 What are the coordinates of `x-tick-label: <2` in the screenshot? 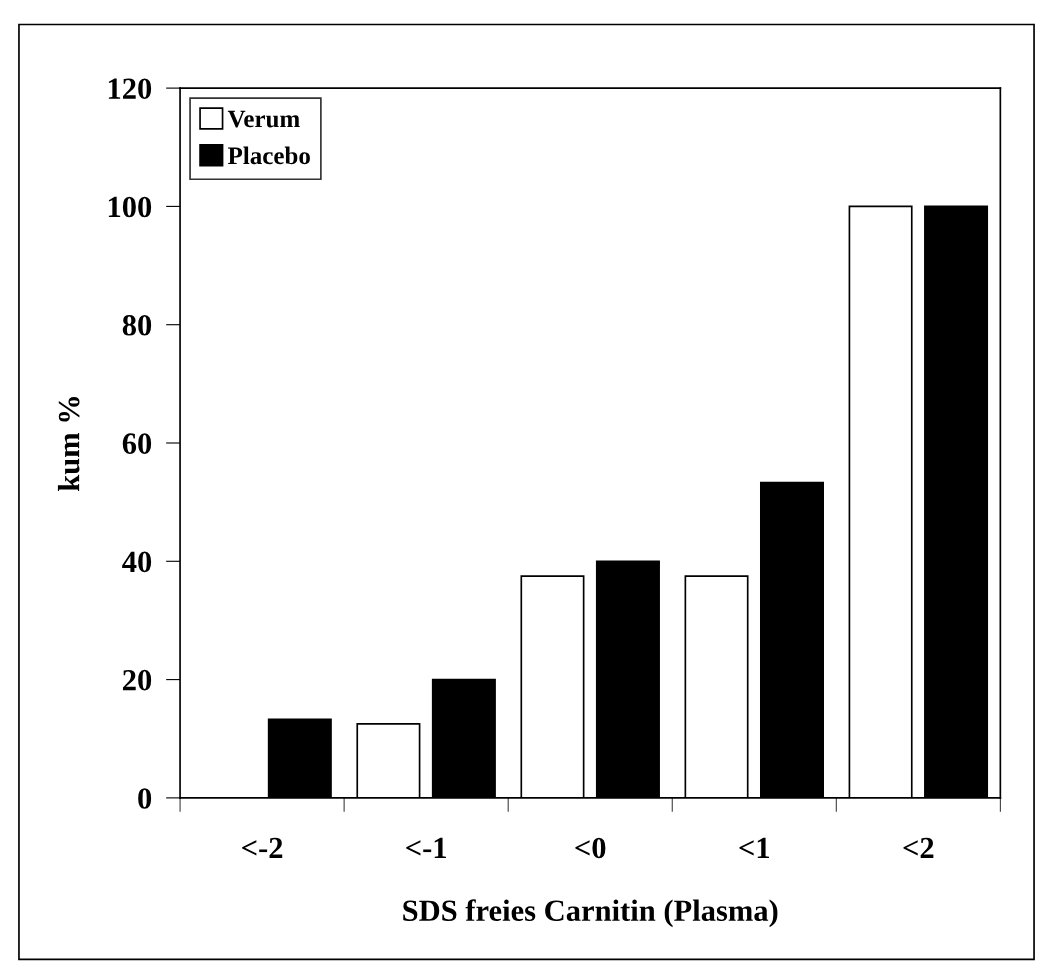 It's located at (918, 847).